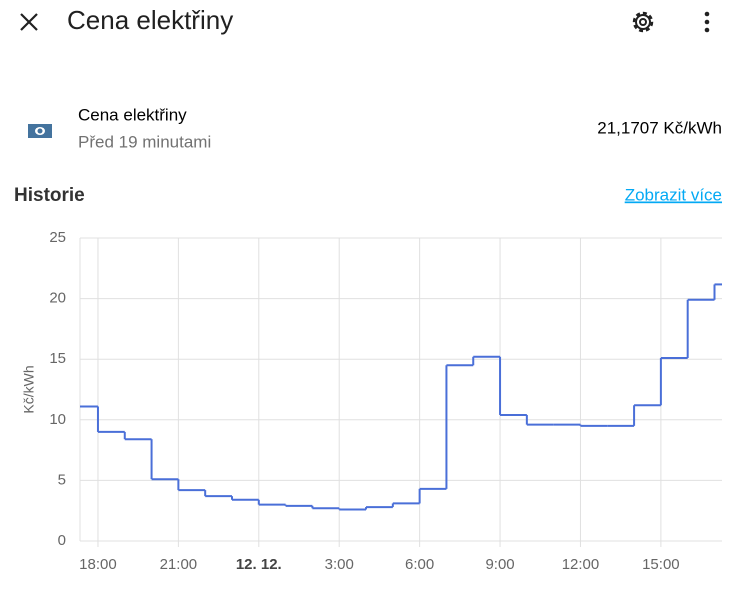  I want to click on y-tick-label: 20, so click(57, 298).